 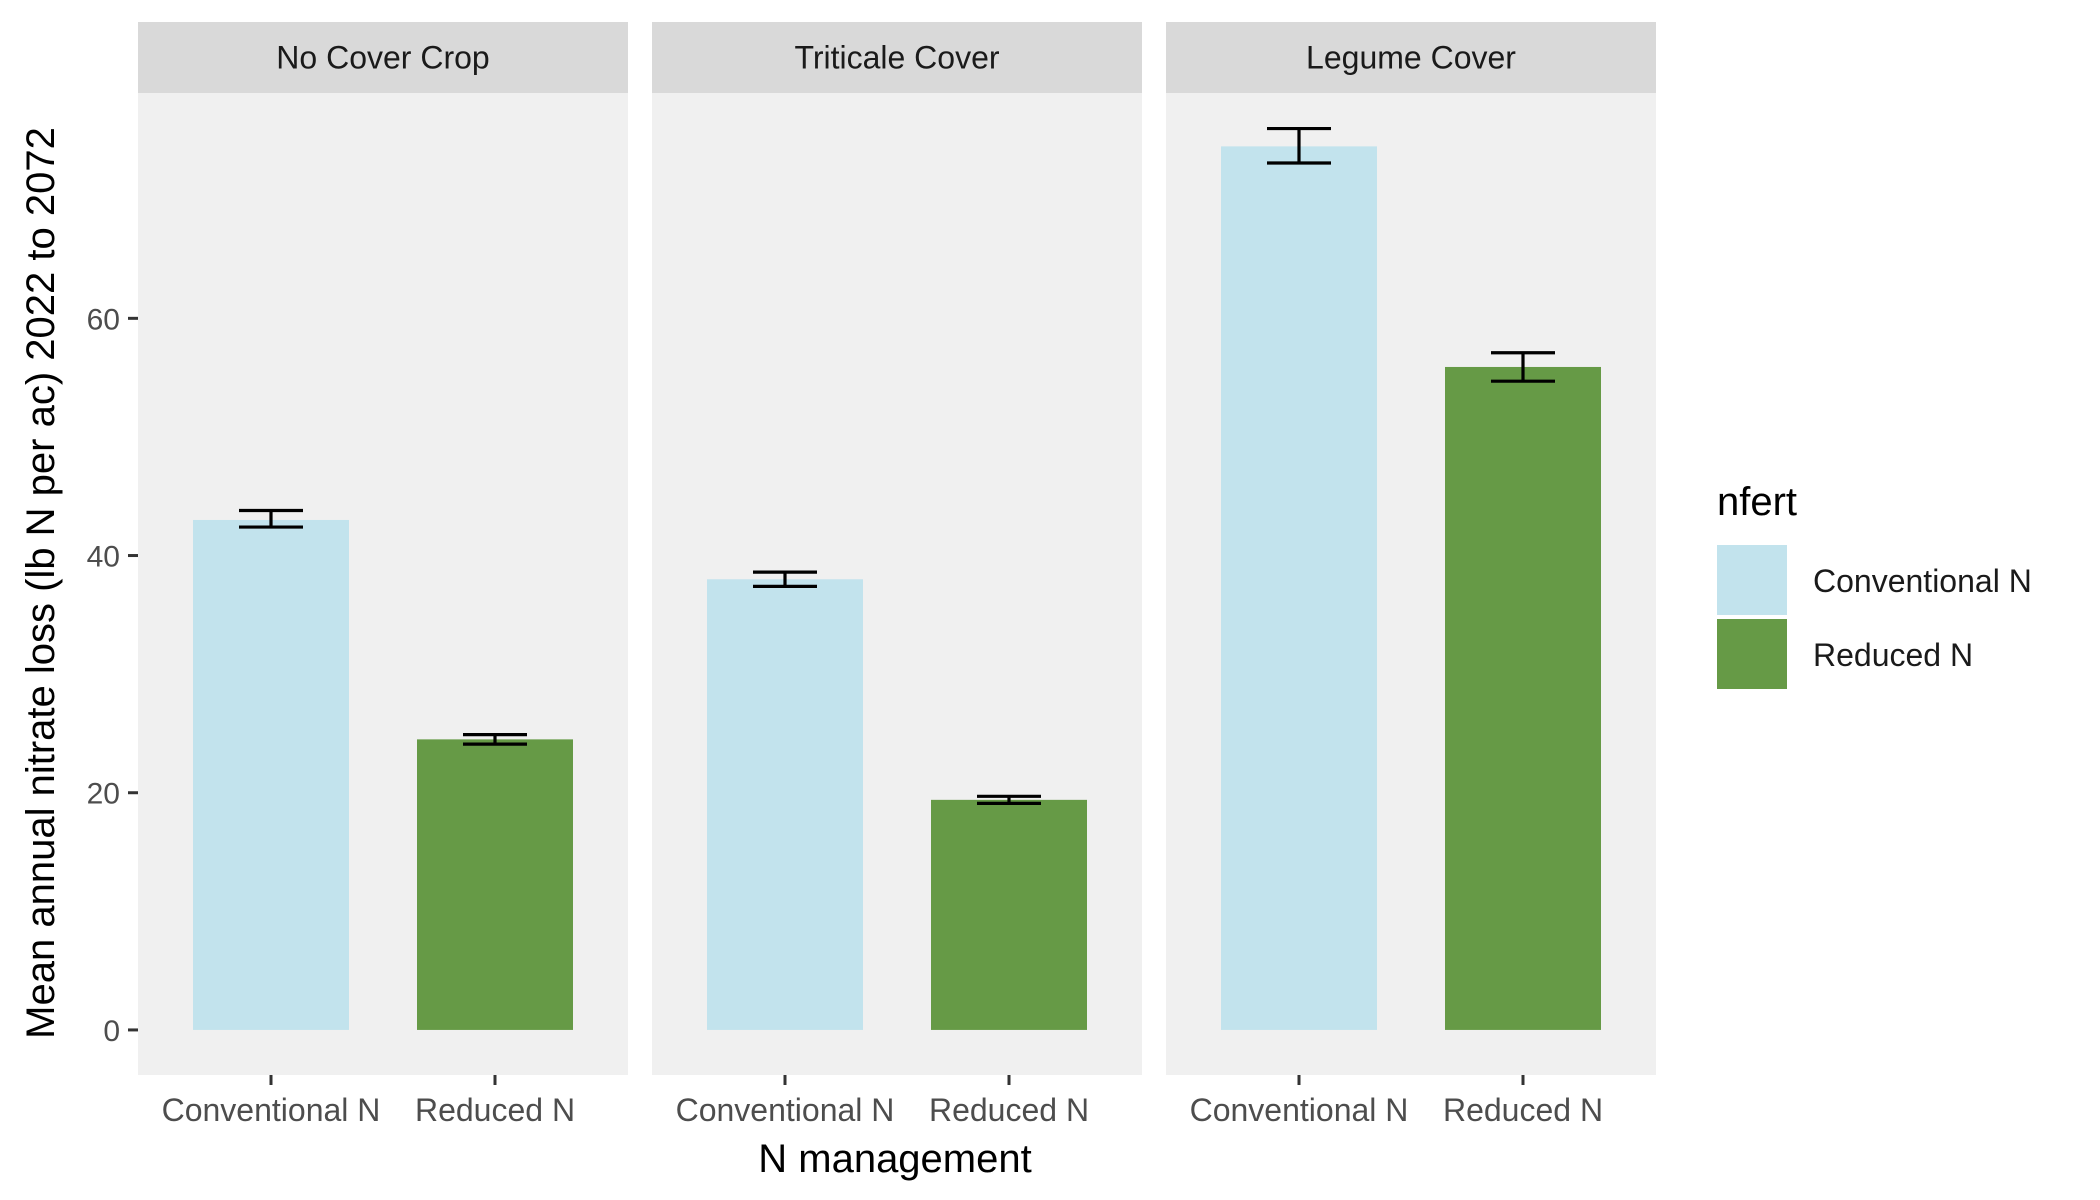 I want to click on facet-label: Triticale Cover, so click(x=896, y=58).